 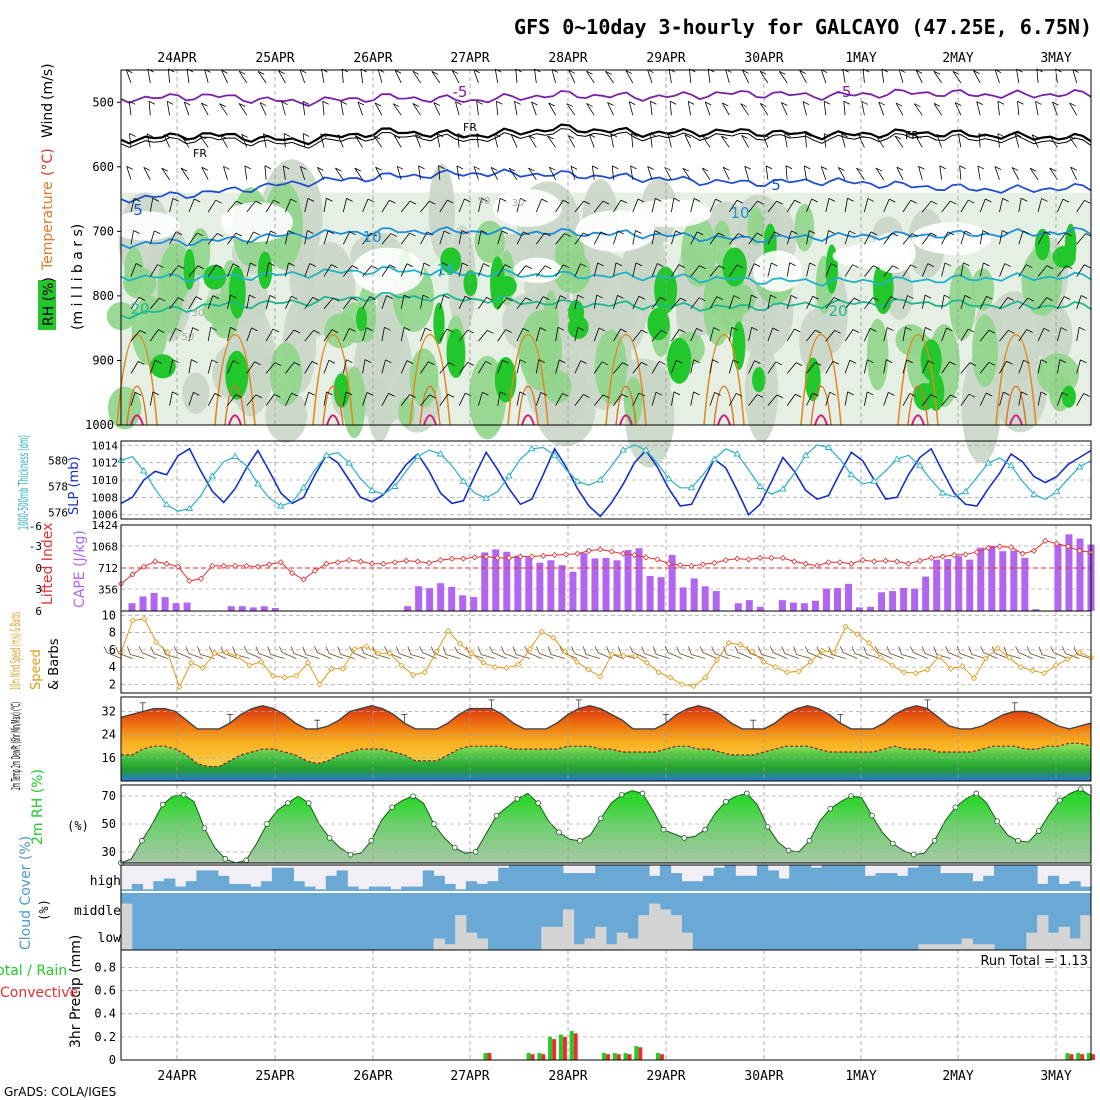 I want to click on tick-label: 1008, so click(x=105, y=497).